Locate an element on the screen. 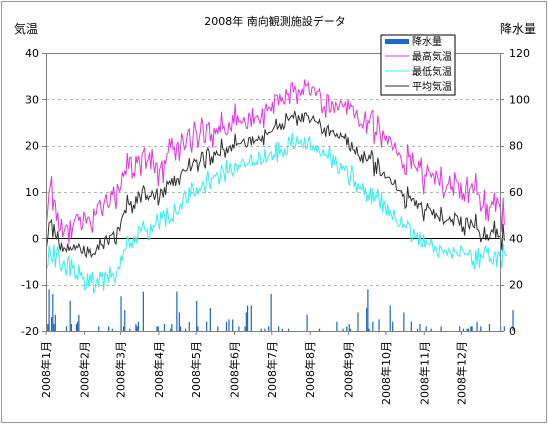  x-tick-label-4: 2008年5月 is located at coordinates (196, 369).